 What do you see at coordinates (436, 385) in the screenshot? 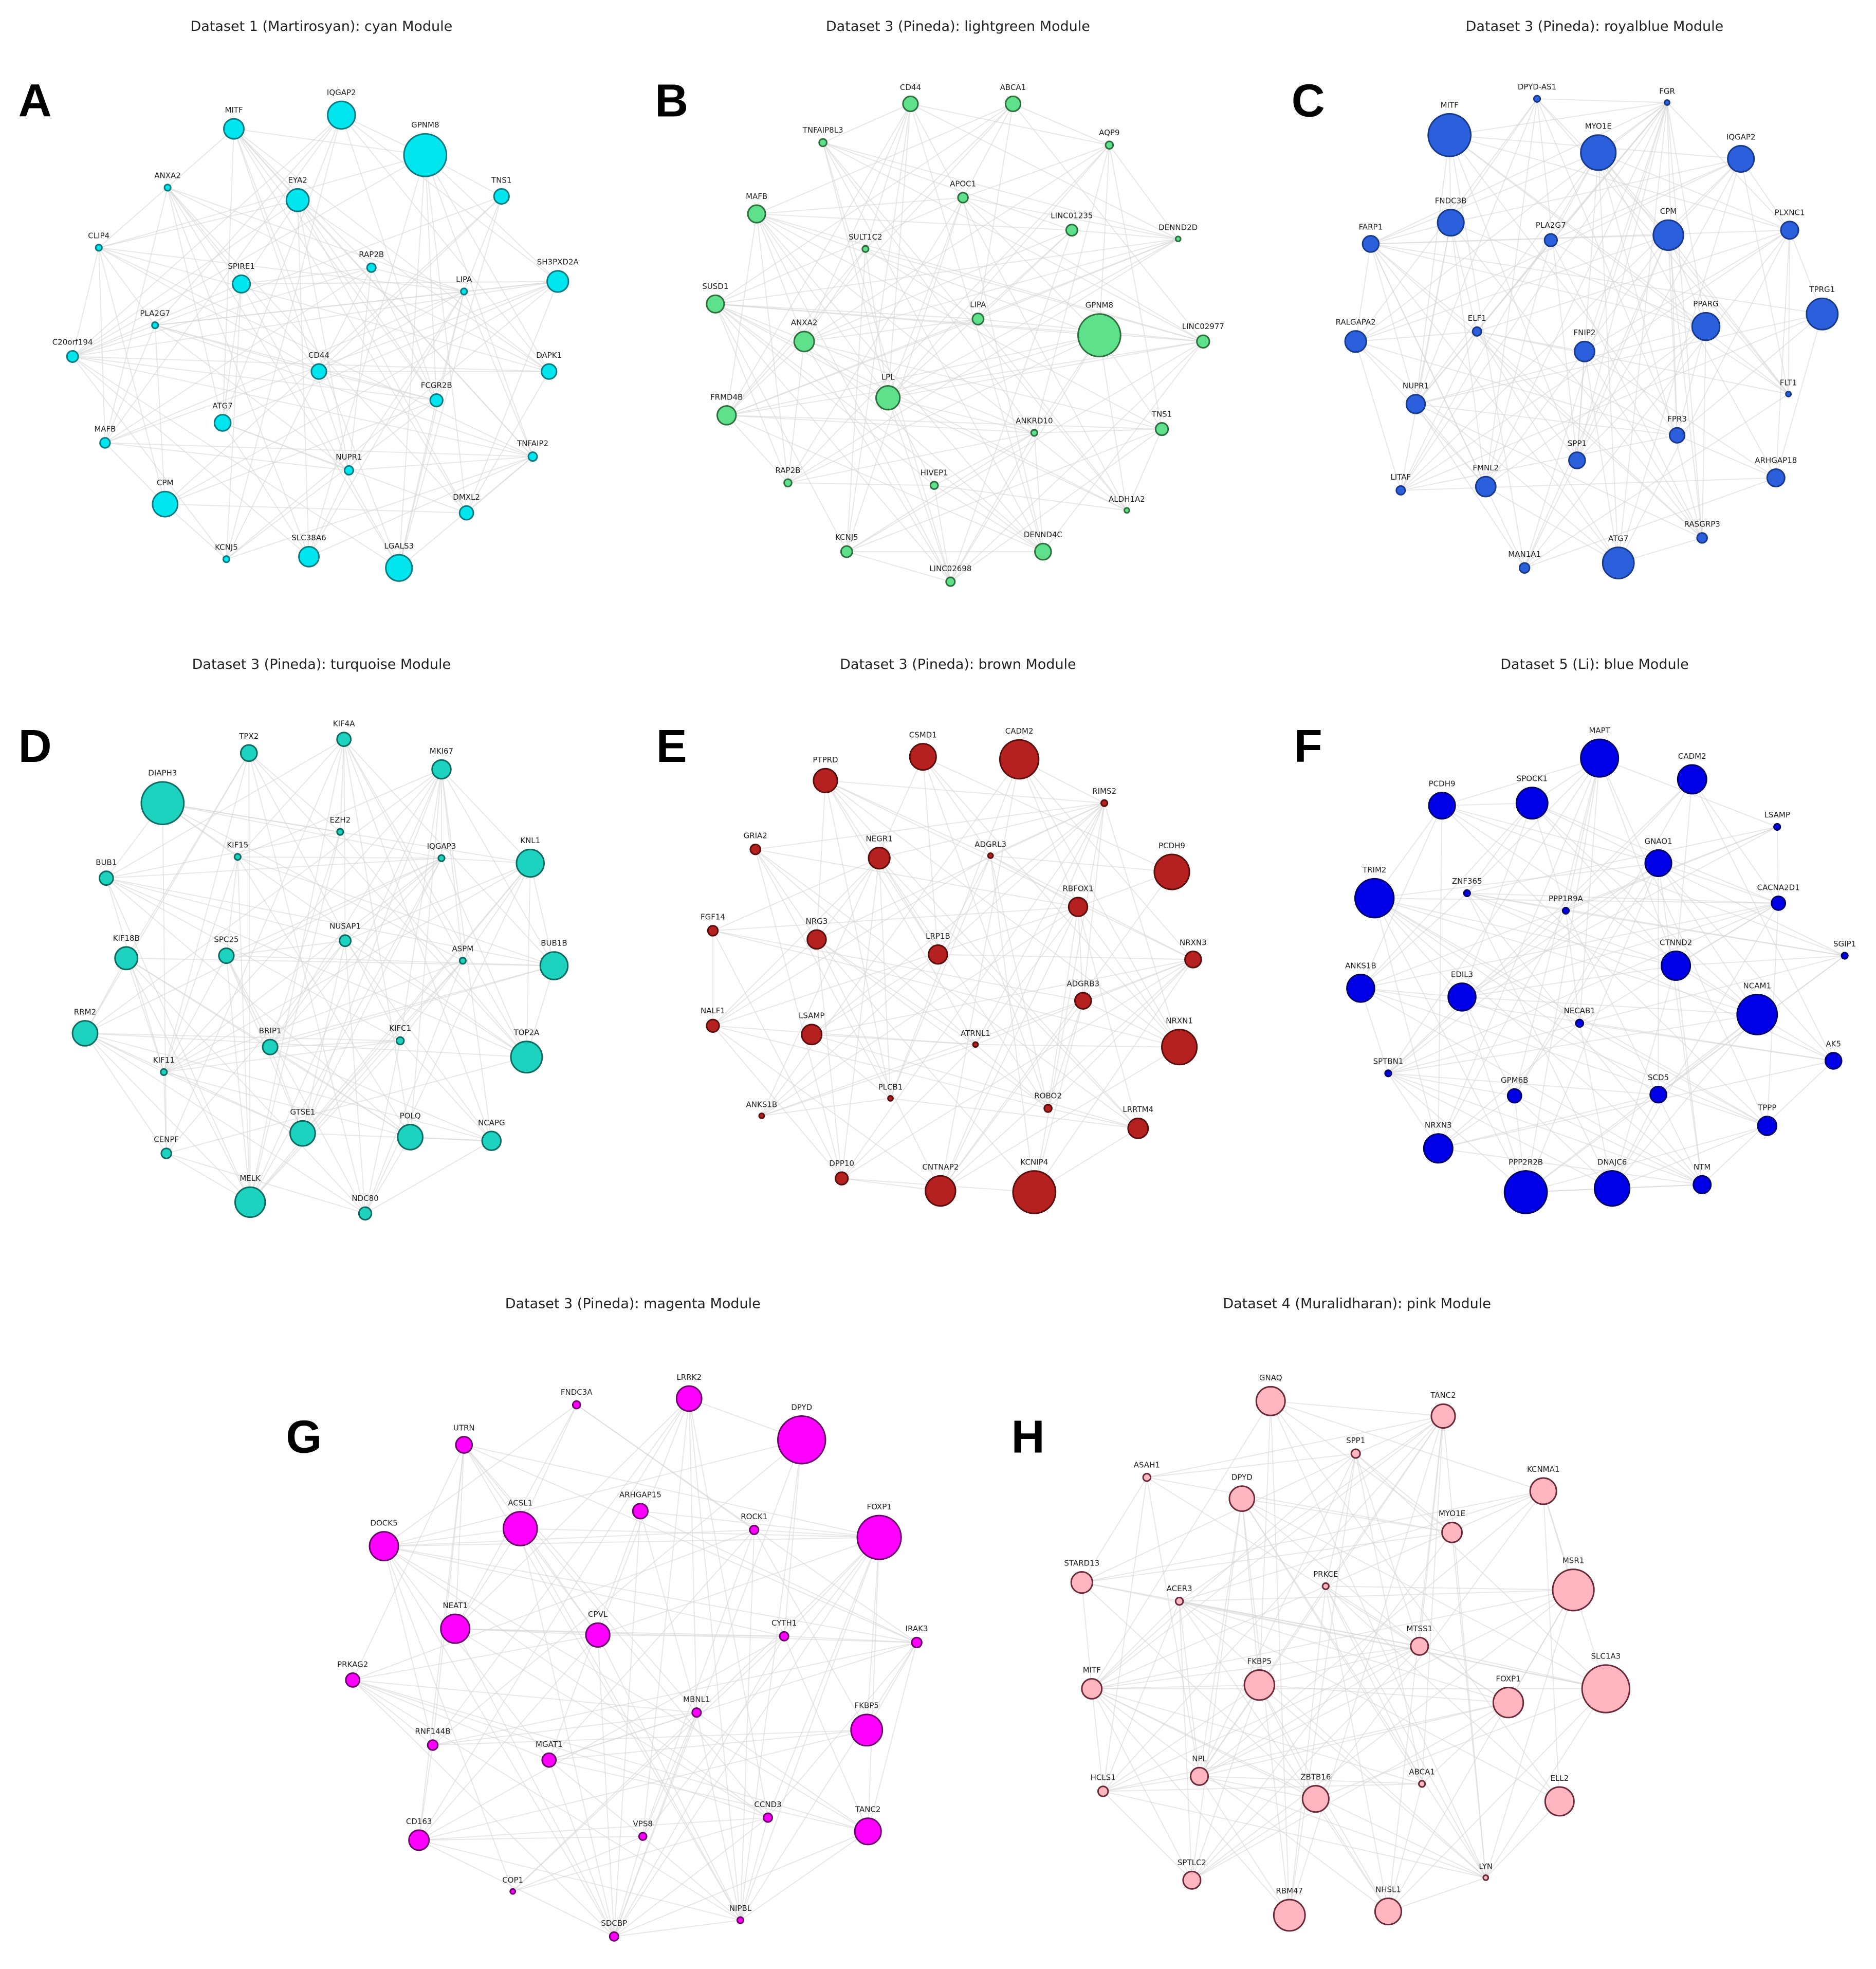
I see `node-label: FCGR2B` at bounding box center [436, 385].